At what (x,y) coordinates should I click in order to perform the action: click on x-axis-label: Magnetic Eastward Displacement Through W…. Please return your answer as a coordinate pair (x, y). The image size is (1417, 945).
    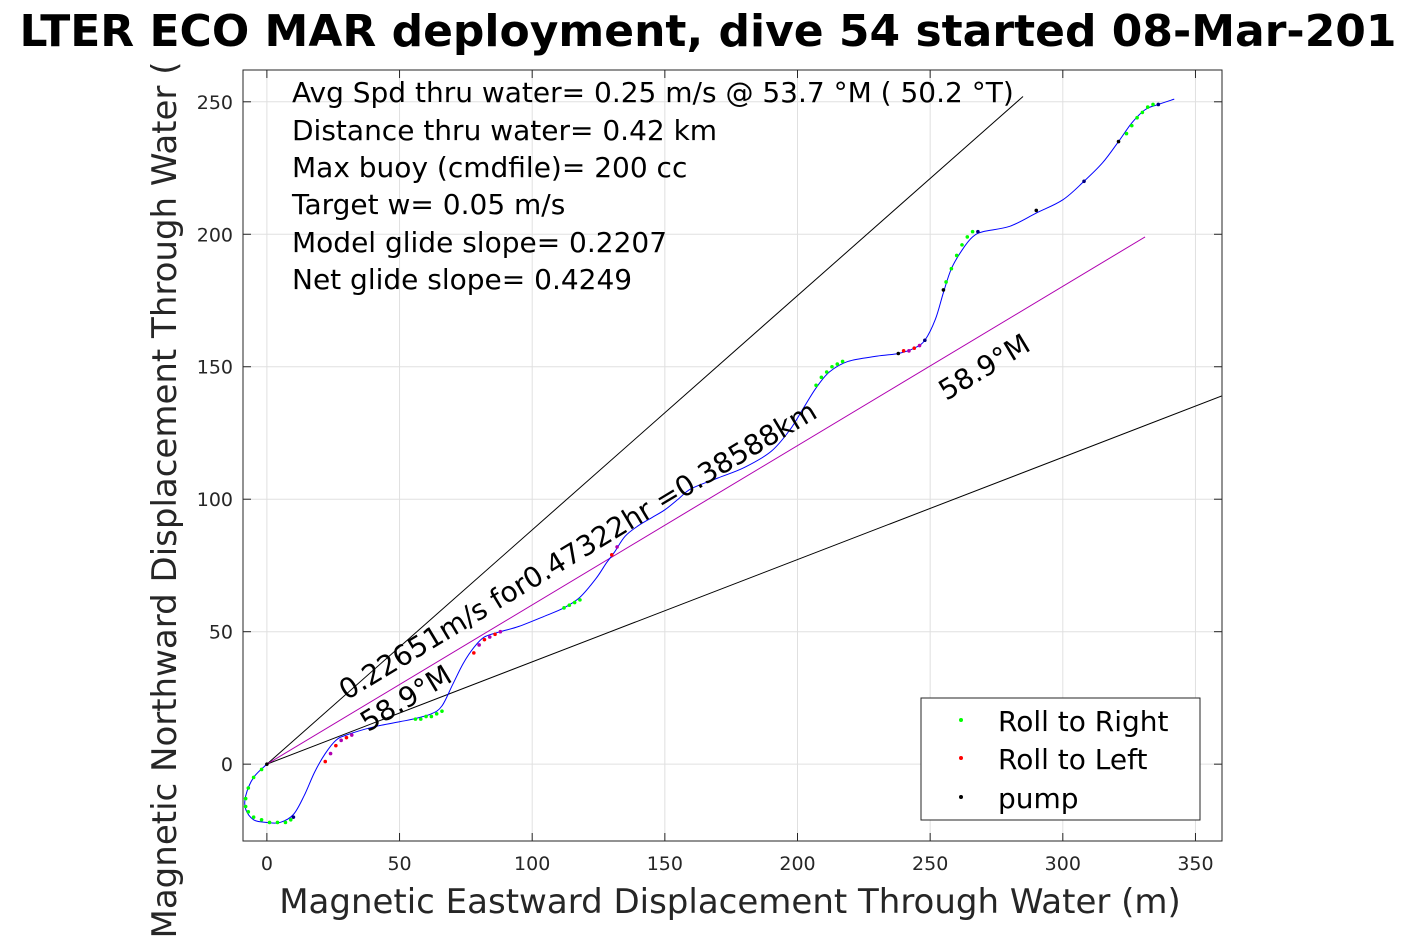
    Looking at the image, I should click on (730, 902).